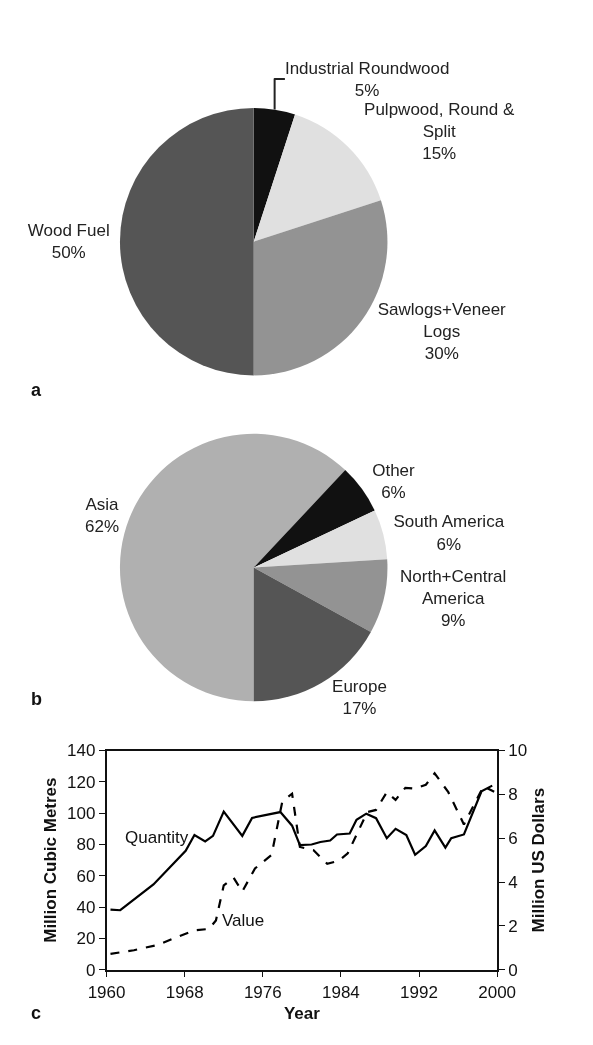 The image size is (593, 1045). Describe the element at coordinates (102, 527) in the screenshot. I see `data-label: 62%` at that location.